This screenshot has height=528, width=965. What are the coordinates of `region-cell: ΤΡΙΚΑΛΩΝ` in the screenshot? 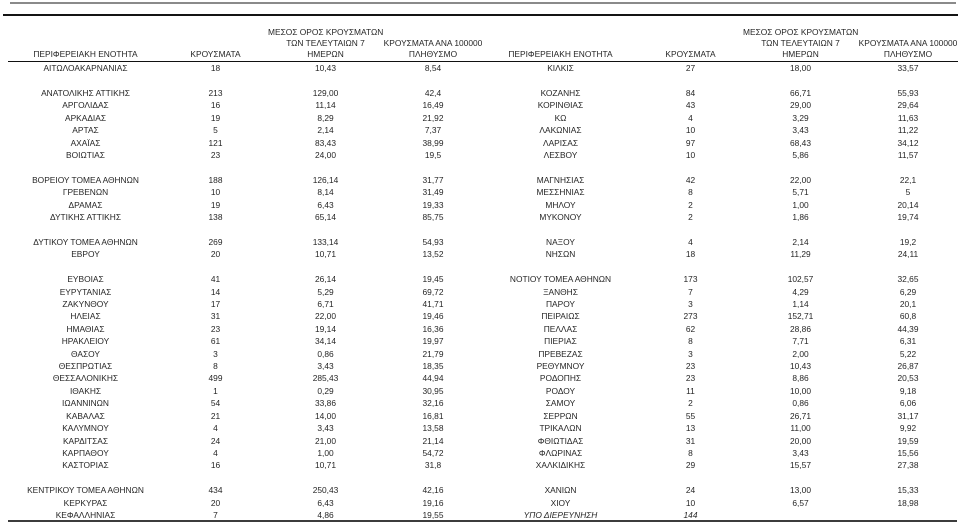 It's located at (560, 428).